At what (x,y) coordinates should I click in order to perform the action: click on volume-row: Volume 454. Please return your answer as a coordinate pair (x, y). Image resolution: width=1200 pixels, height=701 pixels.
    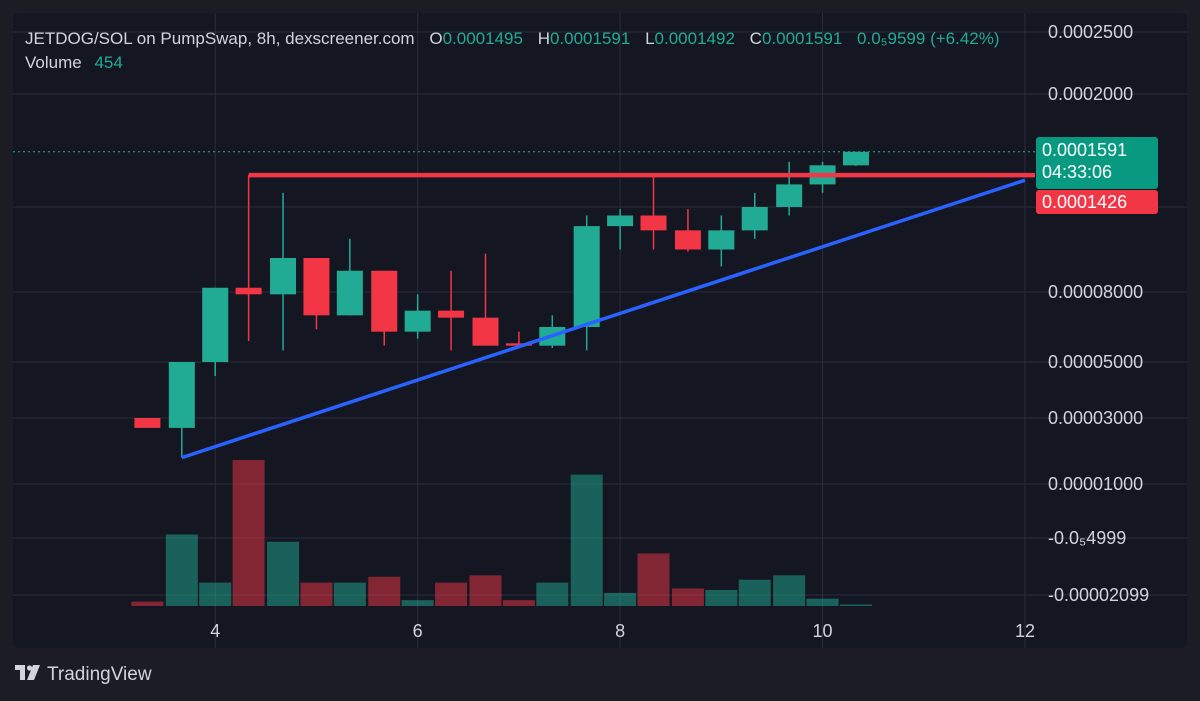
    Looking at the image, I should click on (512, 63).